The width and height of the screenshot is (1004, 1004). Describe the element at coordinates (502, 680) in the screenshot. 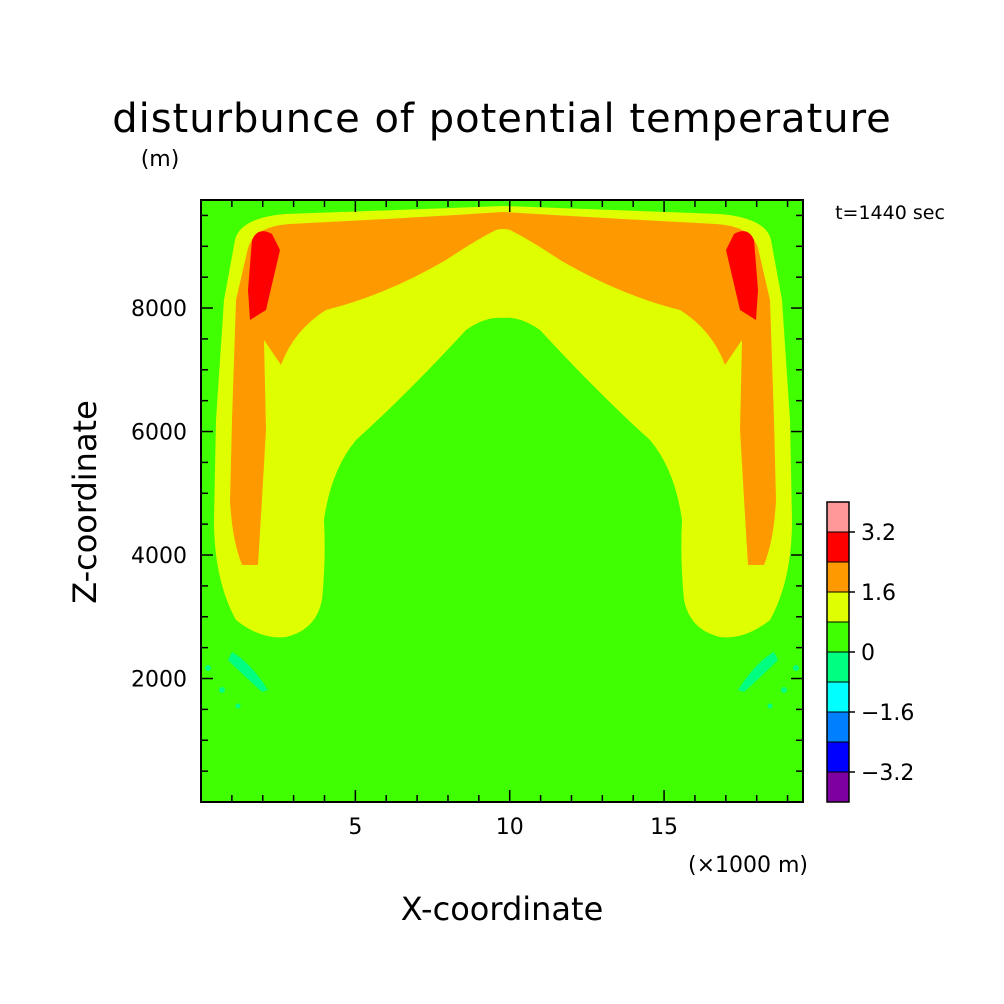

I see `region-cool-patches` at that location.